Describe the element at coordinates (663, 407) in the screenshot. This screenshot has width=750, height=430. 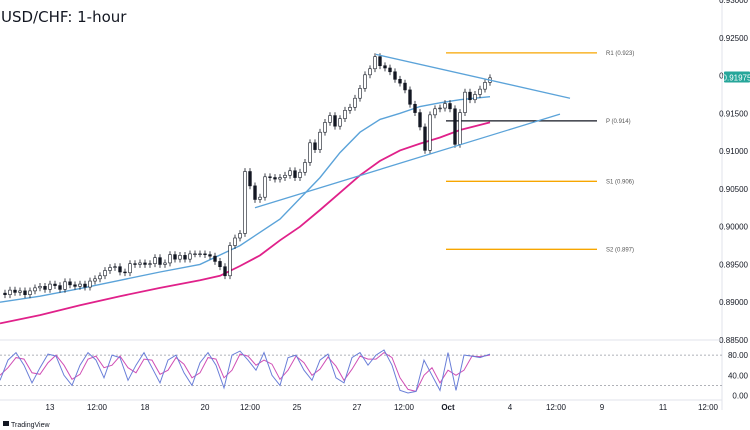
I see `time-tick-label: 11` at that location.